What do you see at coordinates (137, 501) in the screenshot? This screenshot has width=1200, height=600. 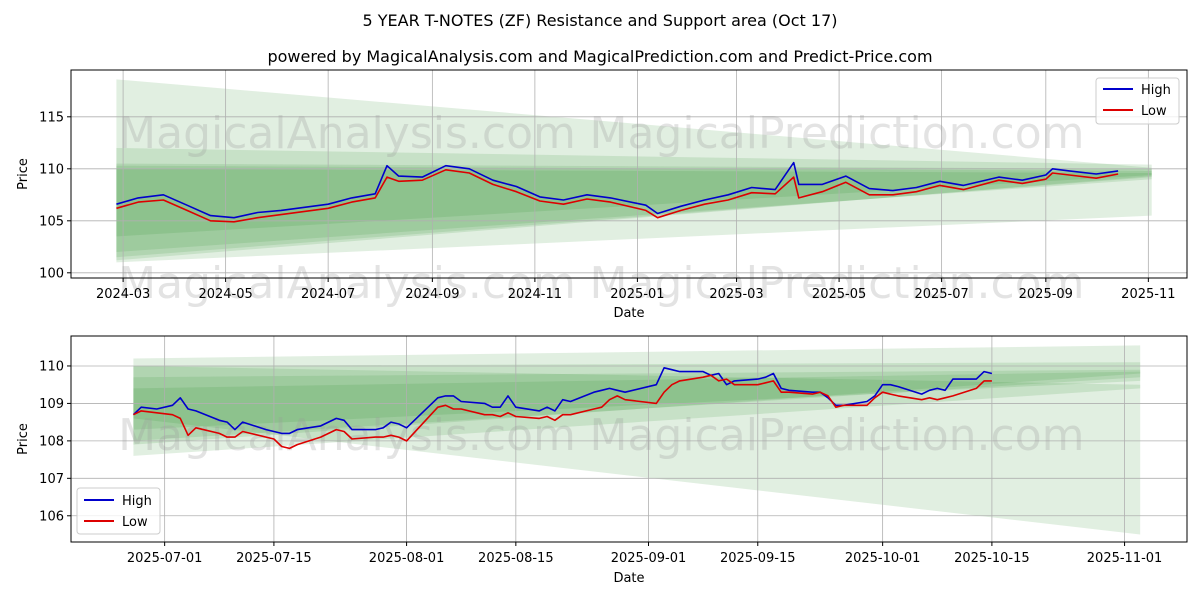 I see `bottom-legend-high-label: High` at bounding box center [137, 501].